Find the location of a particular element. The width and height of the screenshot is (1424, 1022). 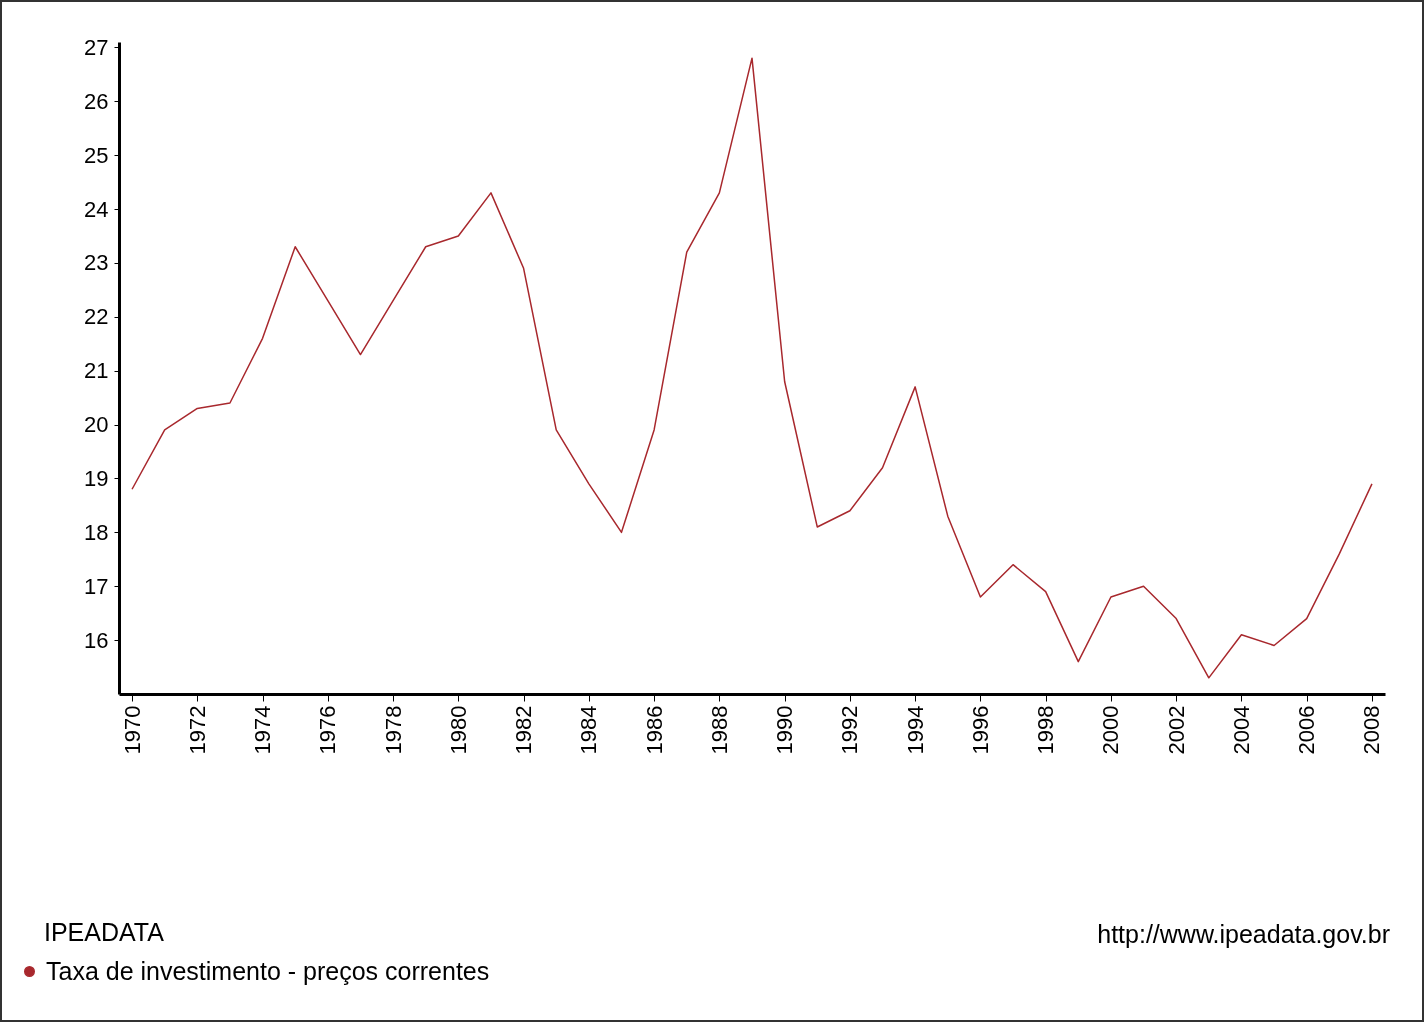

x-tick-label: 1990 is located at coordinates (785, 730).